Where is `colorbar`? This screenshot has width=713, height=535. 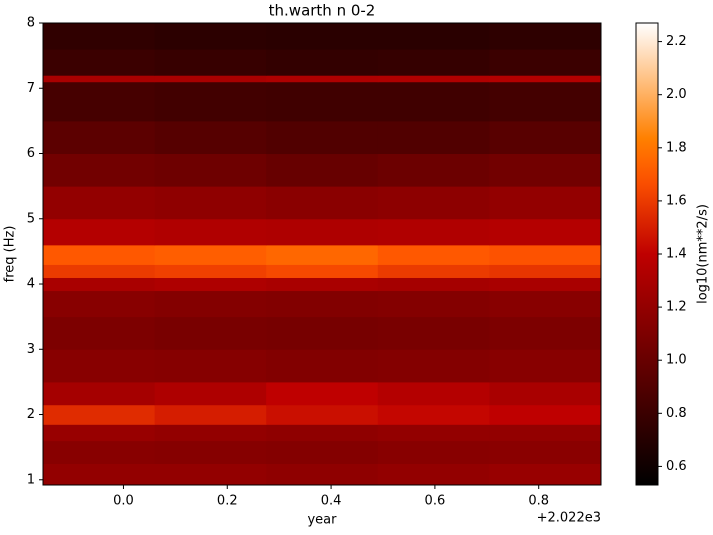
colorbar is located at coordinates (647, 254).